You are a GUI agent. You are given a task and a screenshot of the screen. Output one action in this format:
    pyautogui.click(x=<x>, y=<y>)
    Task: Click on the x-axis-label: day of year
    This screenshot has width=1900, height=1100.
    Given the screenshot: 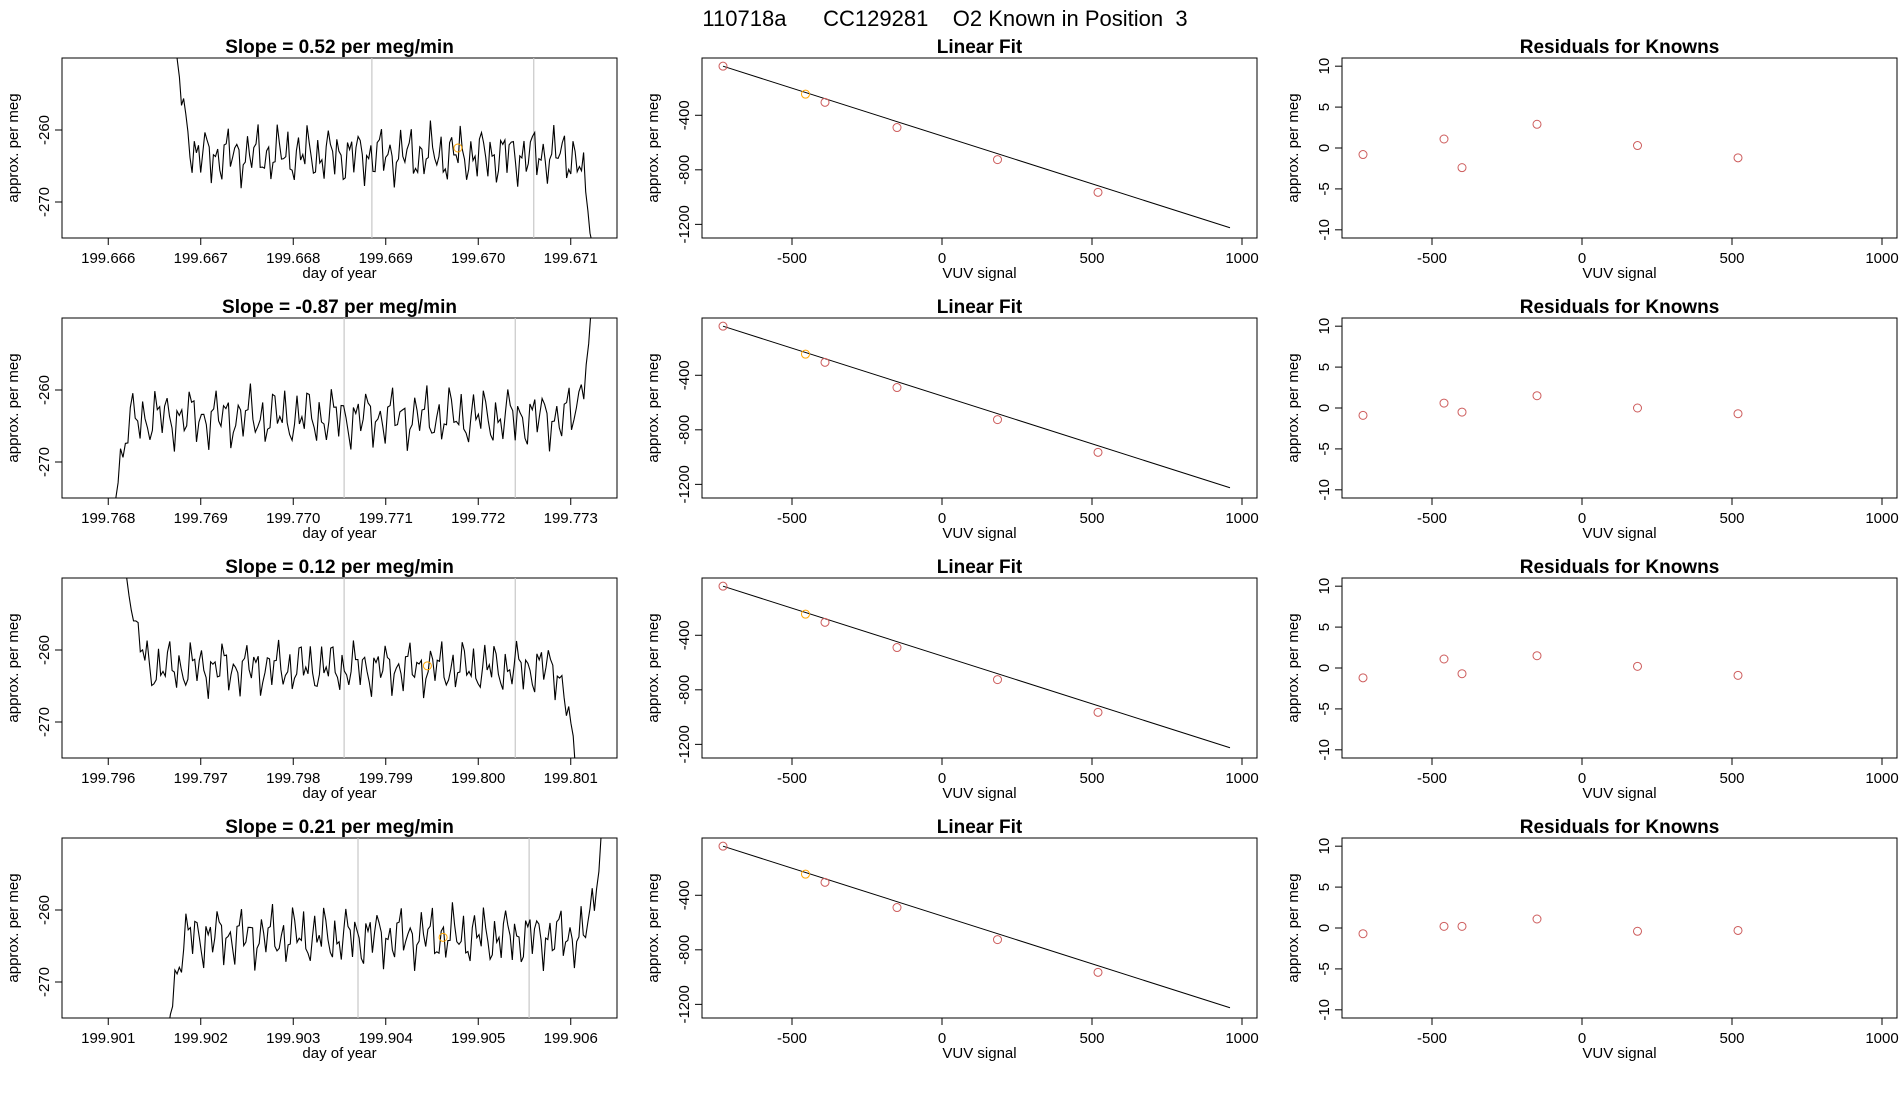 What is the action you would take?
    pyautogui.click(x=339, y=273)
    